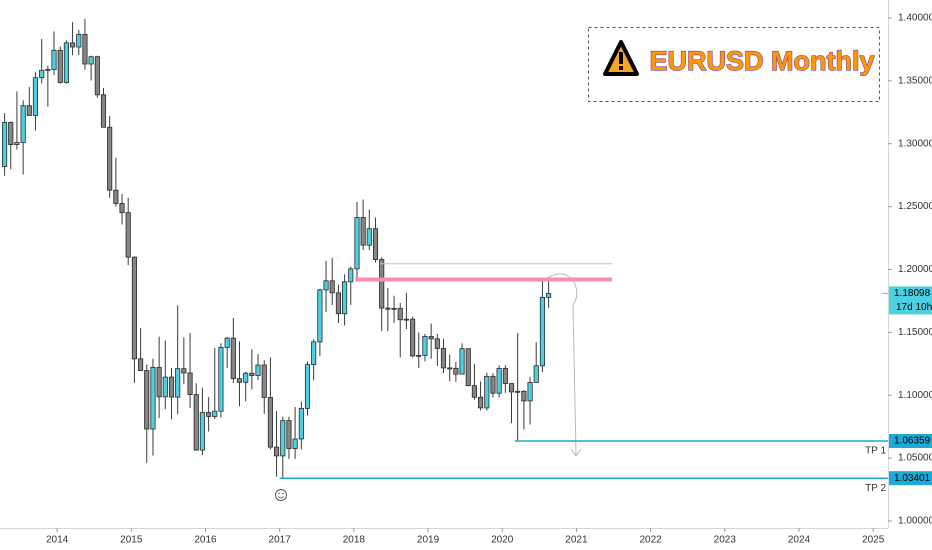 This screenshot has height=550, width=932. I want to click on warning-icon, so click(621, 58).